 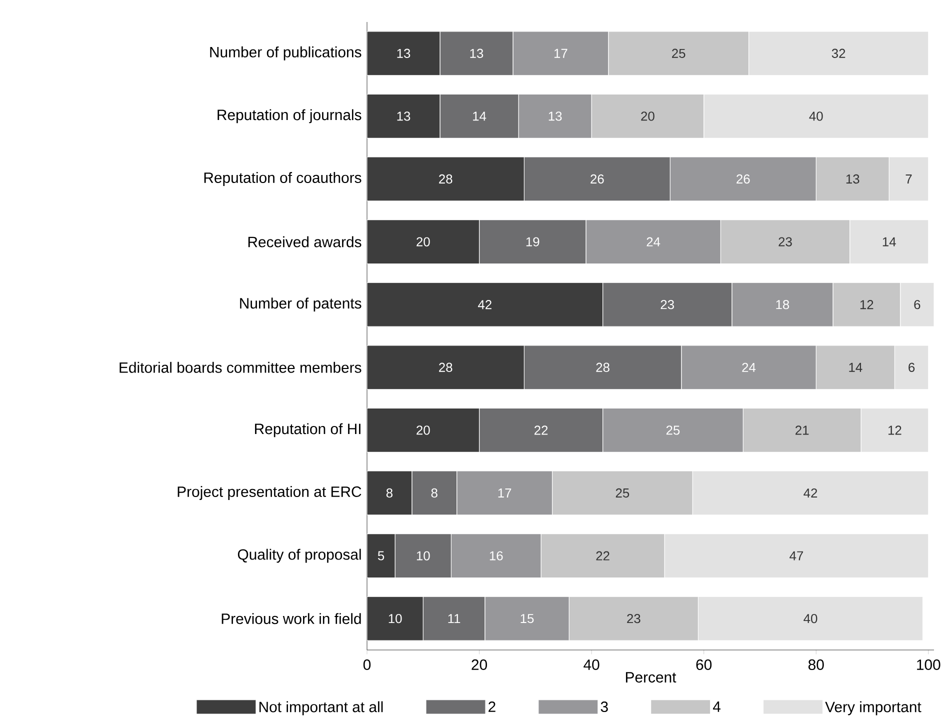 What do you see at coordinates (321, 708) in the screenshot?
I see `legend-label: Not important at all` at bounding box center [321, 708].